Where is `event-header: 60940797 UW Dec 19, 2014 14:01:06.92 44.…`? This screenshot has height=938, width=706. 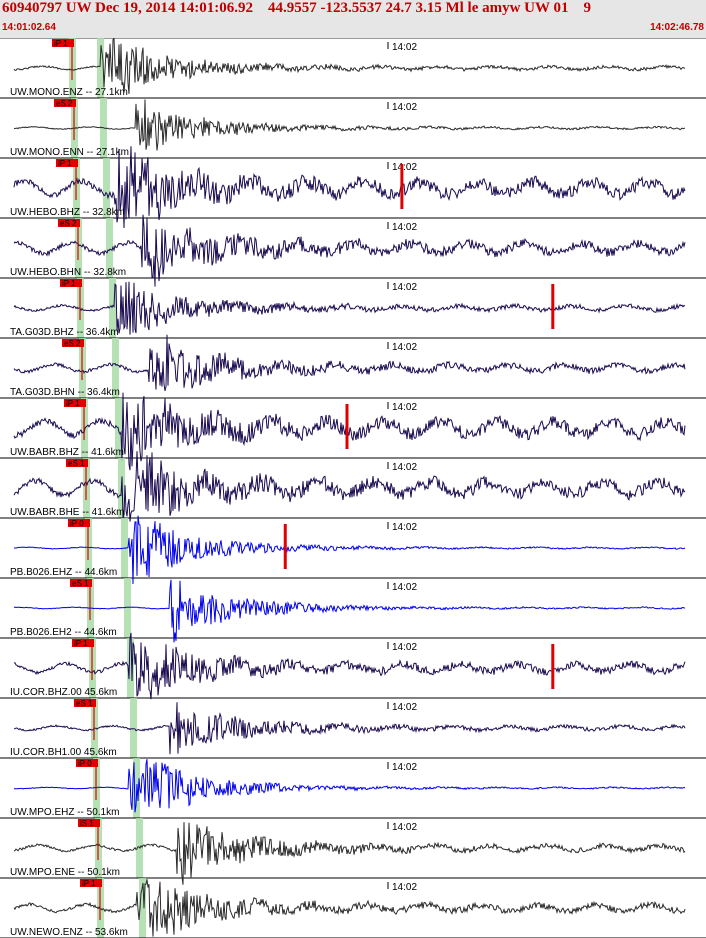
event-header: 60940797 UW Dec 19, 2014 14:01:06.92 44.… is located at coordinates (353, 19).